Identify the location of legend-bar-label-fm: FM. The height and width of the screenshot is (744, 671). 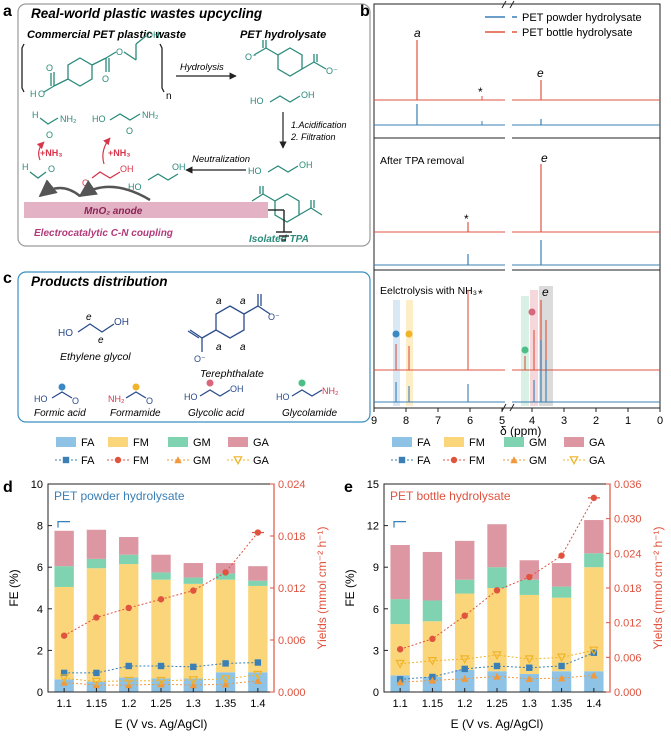
(477, 443).